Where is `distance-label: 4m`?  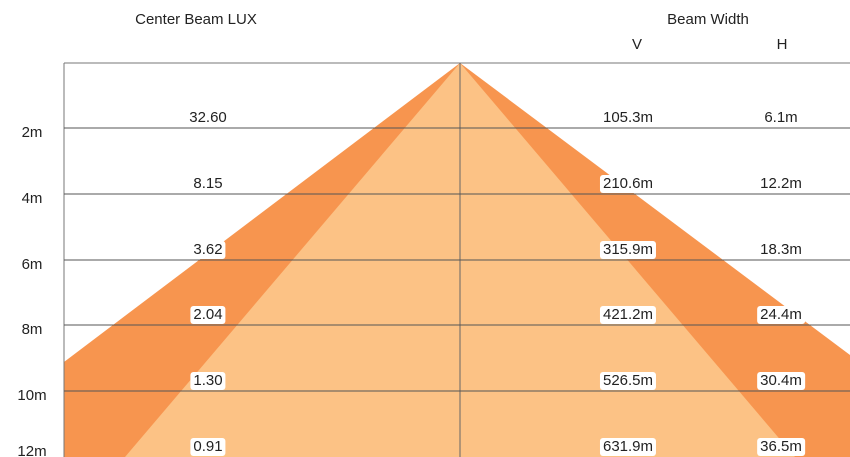 distance-label: 4m is located at coordinates (32, 198).